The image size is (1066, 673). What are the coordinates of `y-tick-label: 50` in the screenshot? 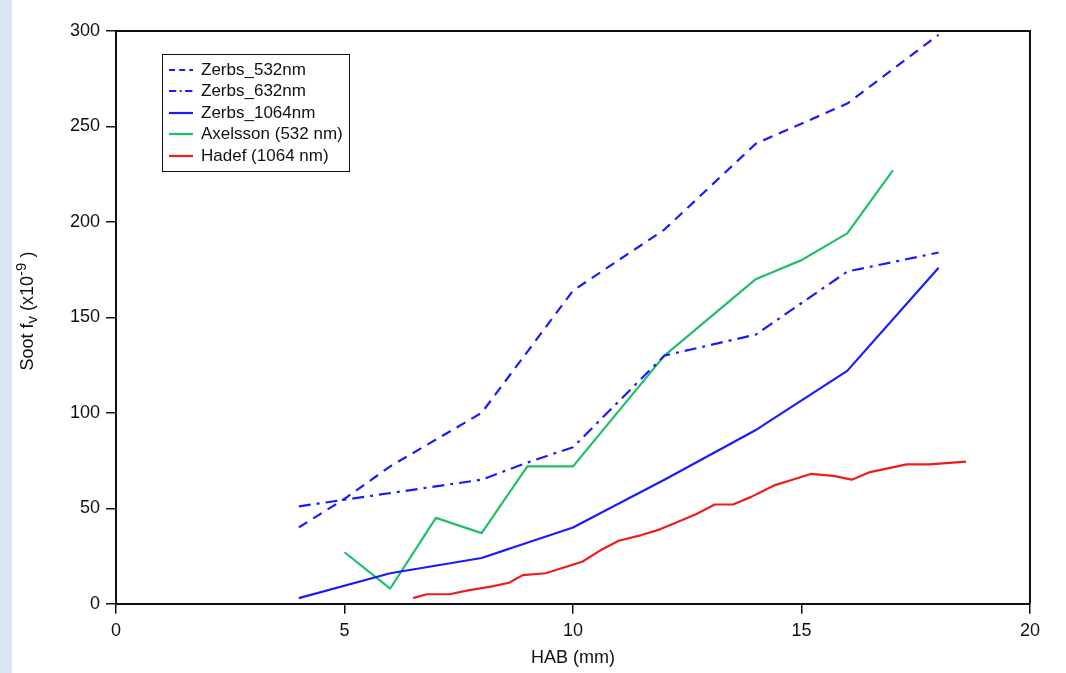 It's located at (90, 507).